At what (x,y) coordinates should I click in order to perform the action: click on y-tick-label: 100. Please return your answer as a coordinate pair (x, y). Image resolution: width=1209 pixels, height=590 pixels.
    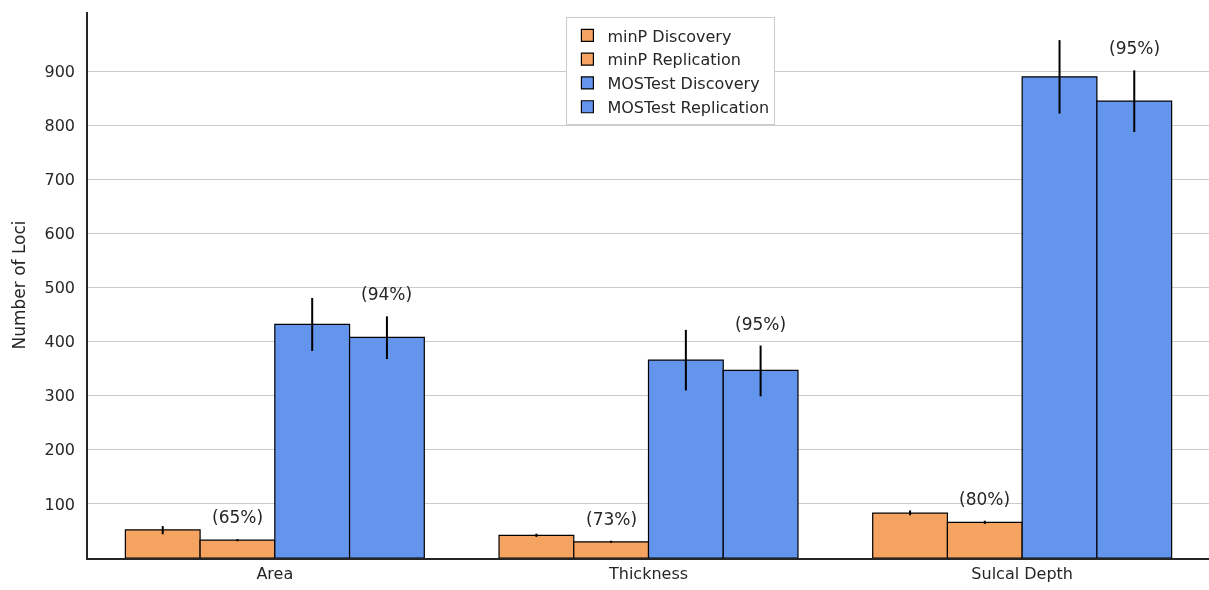
    Looking at the image, I should click on (60, 504).